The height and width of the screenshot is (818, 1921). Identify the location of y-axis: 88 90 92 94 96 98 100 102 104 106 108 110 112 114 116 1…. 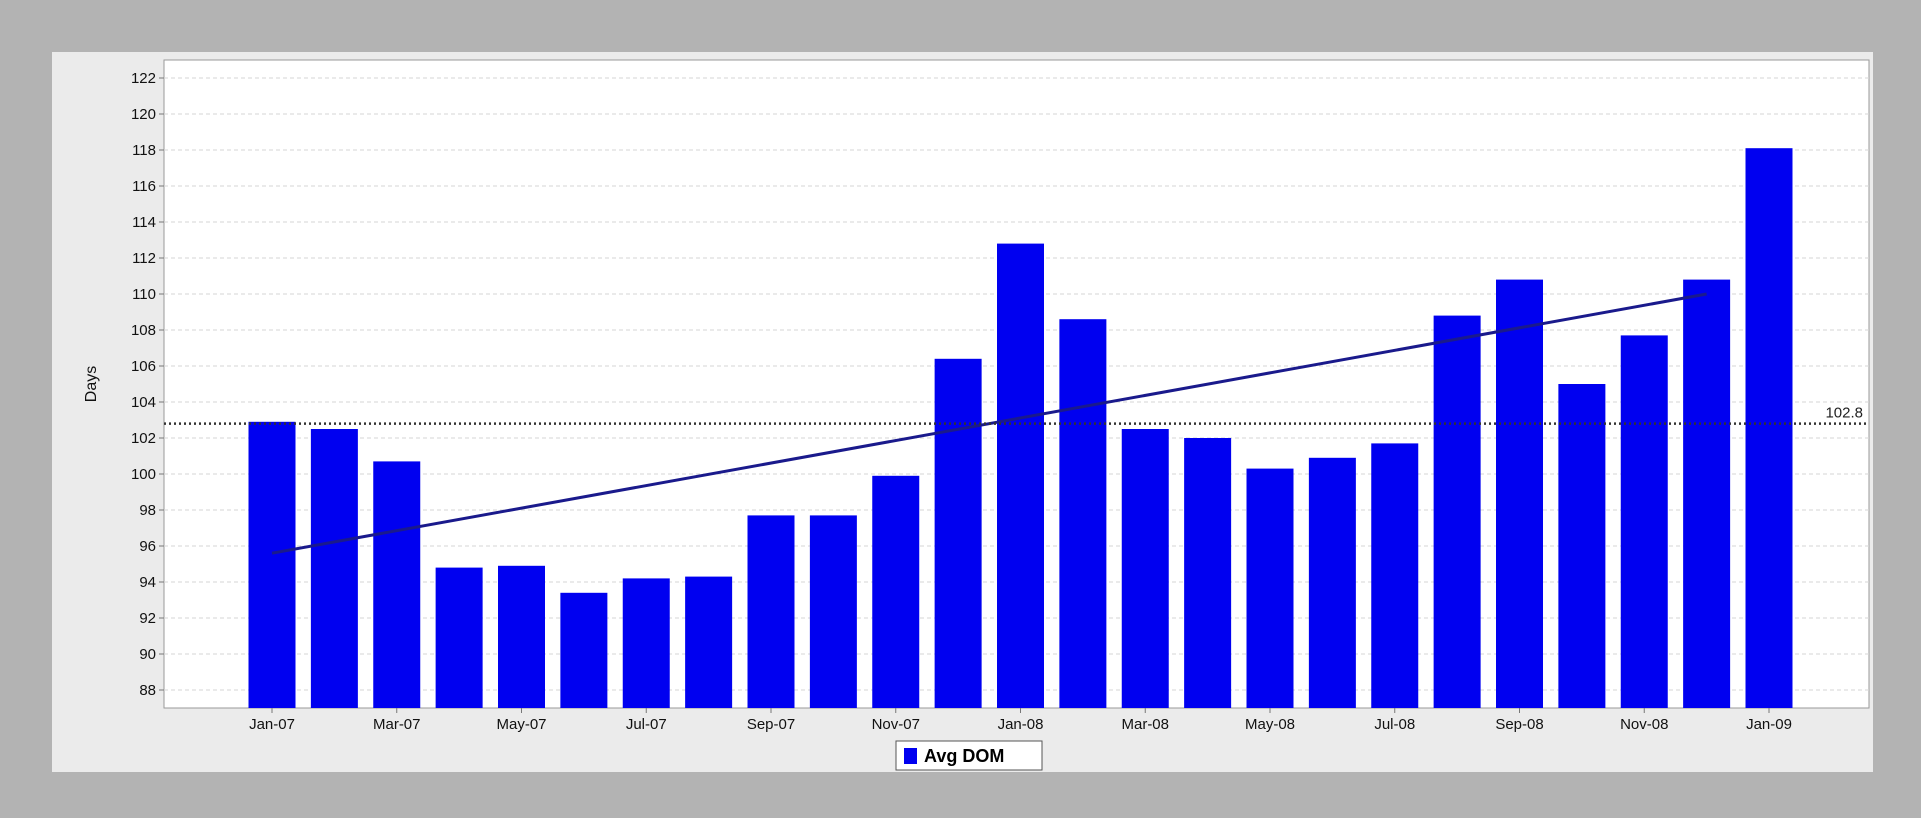
(147, 384).